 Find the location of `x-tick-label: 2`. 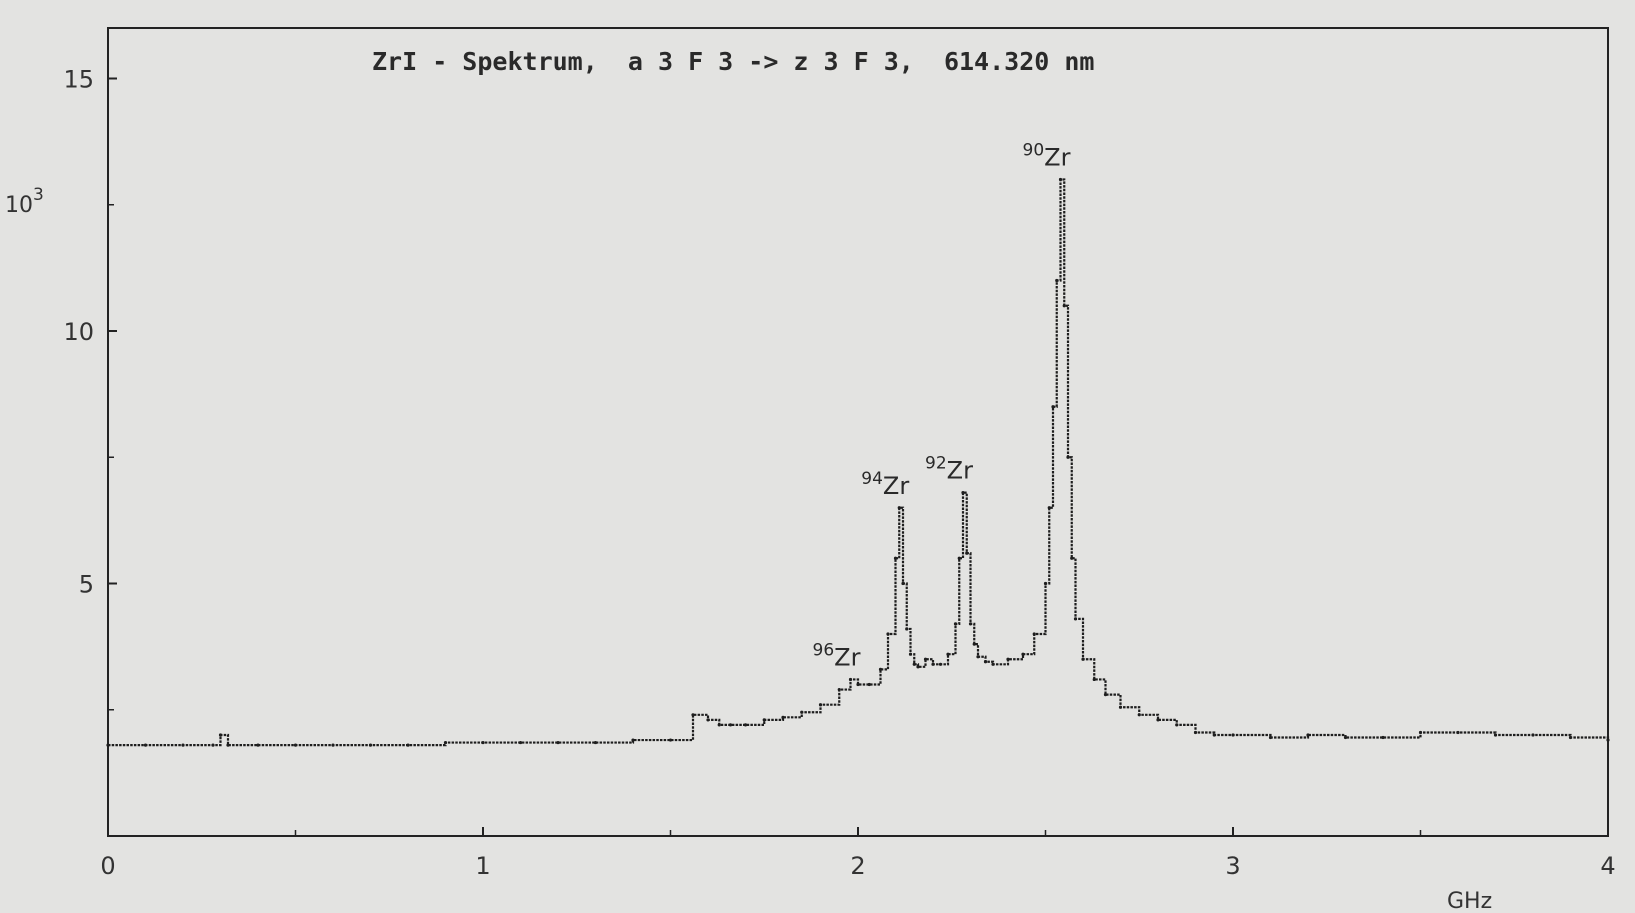

x-tick-label: 2 is located at coordinates (857, 866).